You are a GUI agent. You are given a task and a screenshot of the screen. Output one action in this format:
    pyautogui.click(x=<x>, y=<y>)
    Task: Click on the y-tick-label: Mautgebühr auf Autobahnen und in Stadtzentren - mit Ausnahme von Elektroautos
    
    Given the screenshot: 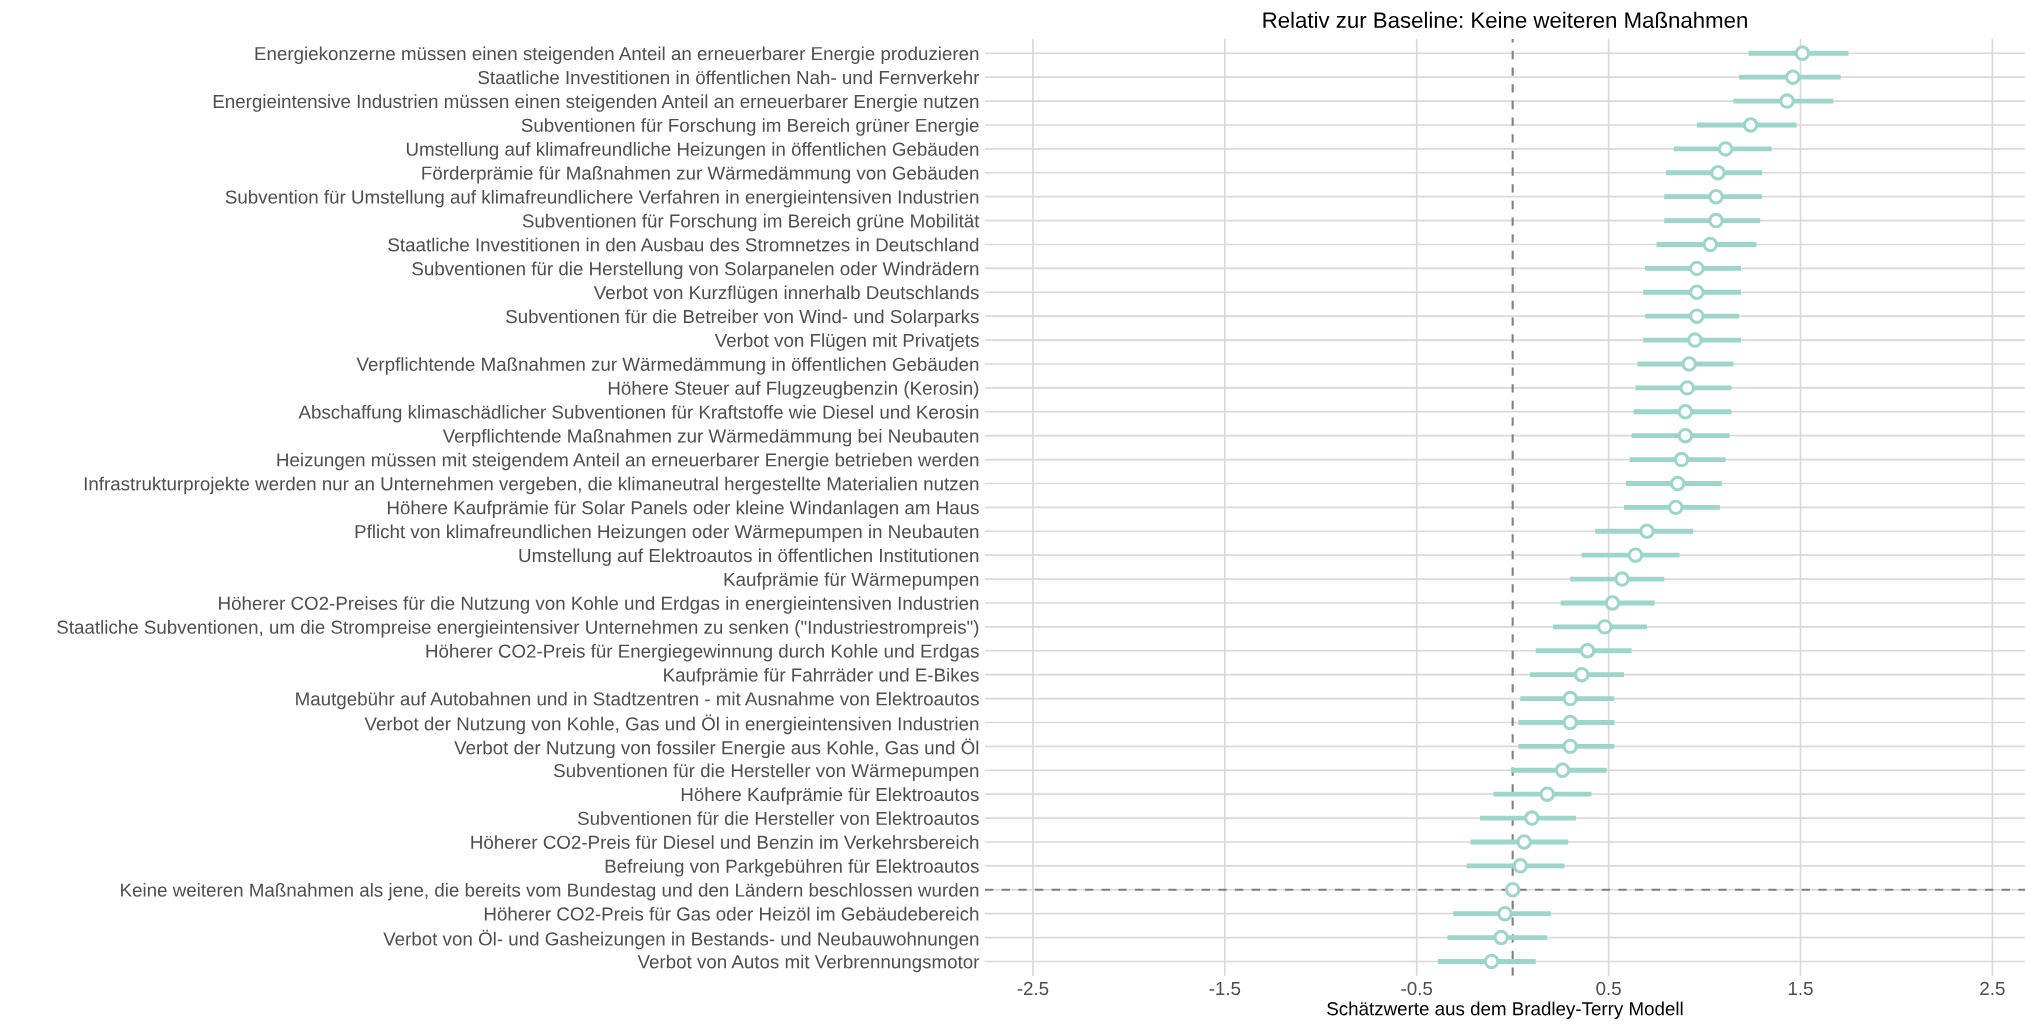 What is the action you would take?
    pyautogui.click(x=637, y=700)
    